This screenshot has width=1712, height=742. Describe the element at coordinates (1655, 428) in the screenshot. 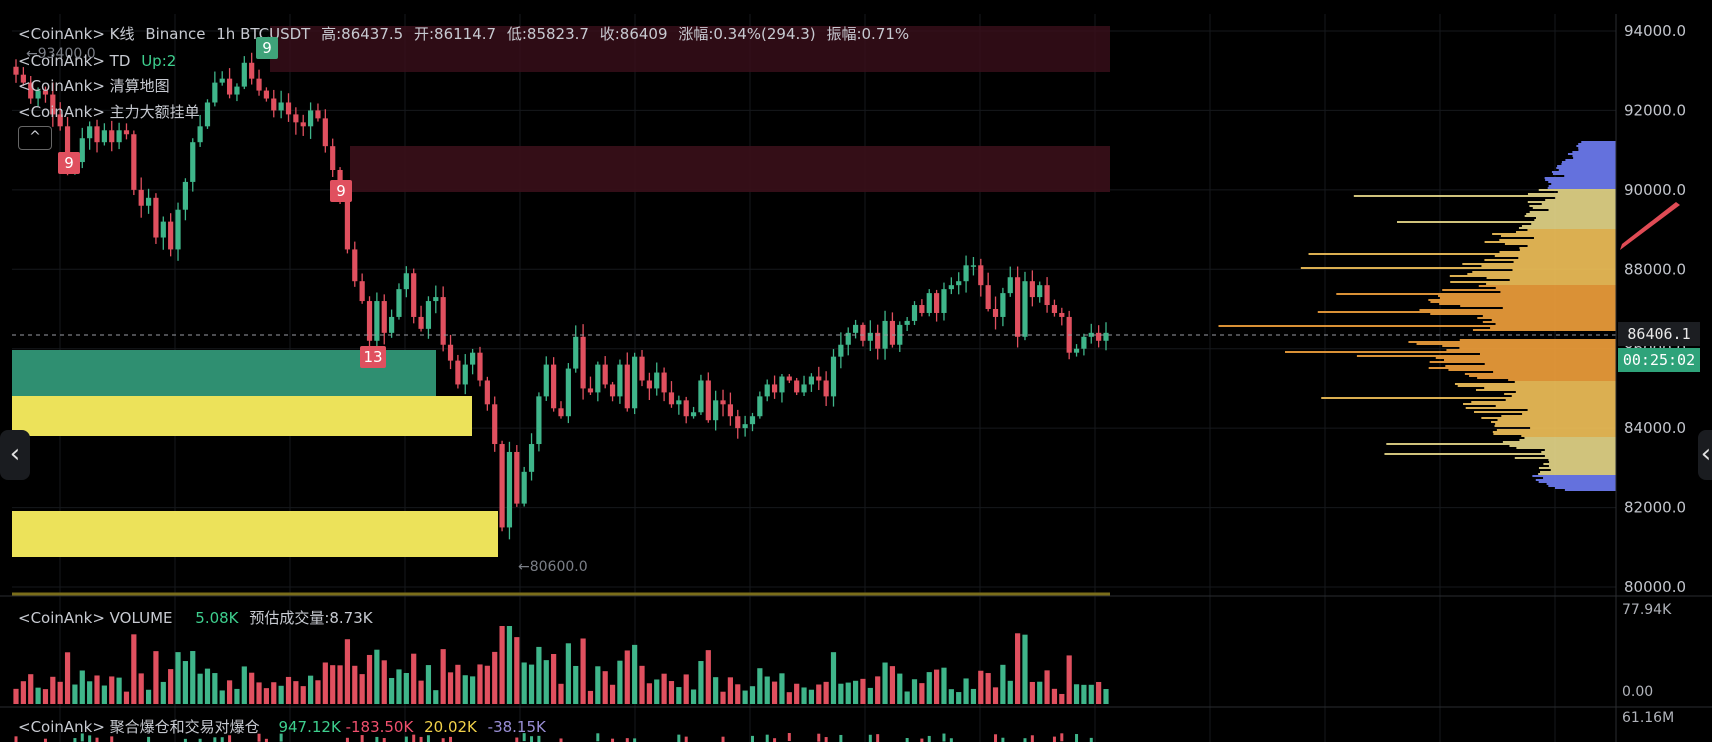

I see `price-tick-label: 84000.0` at that location.